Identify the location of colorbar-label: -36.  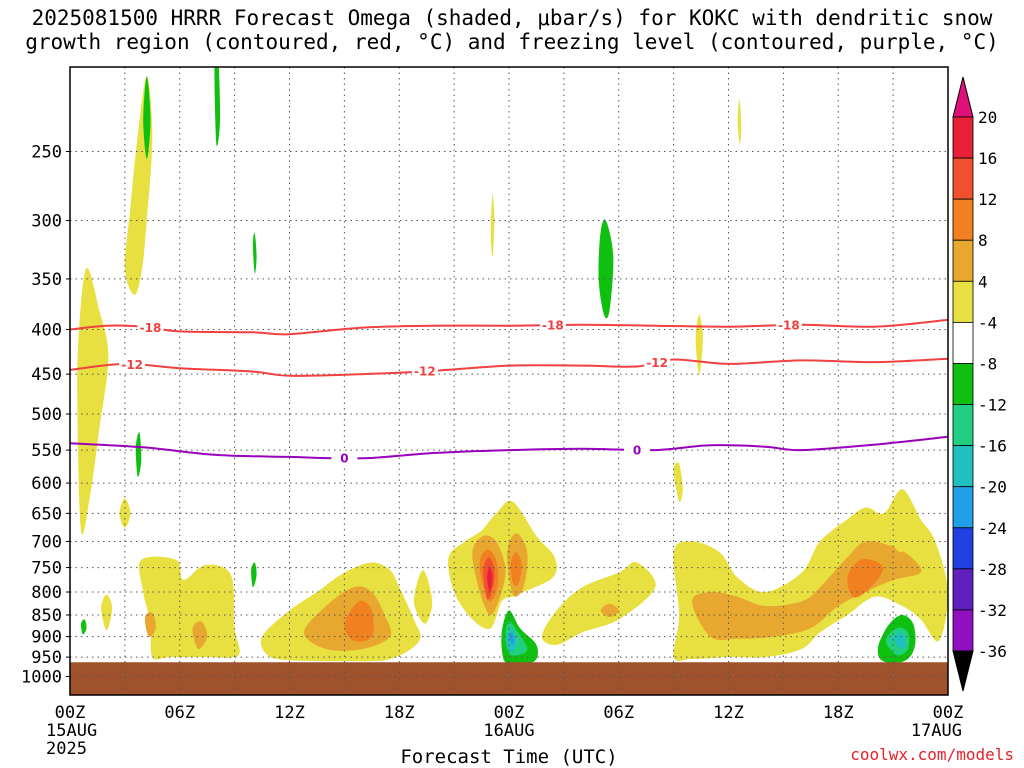
(992, 651).